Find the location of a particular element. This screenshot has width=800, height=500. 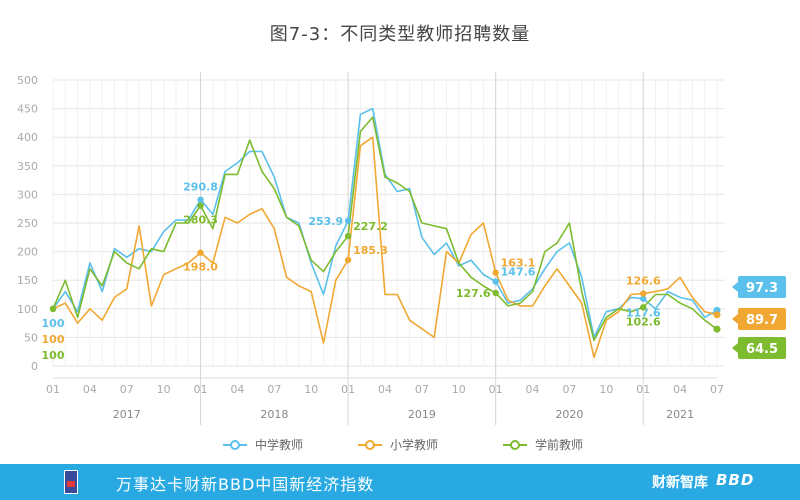

year-label: 2020 is located at coordinates (569, 414).